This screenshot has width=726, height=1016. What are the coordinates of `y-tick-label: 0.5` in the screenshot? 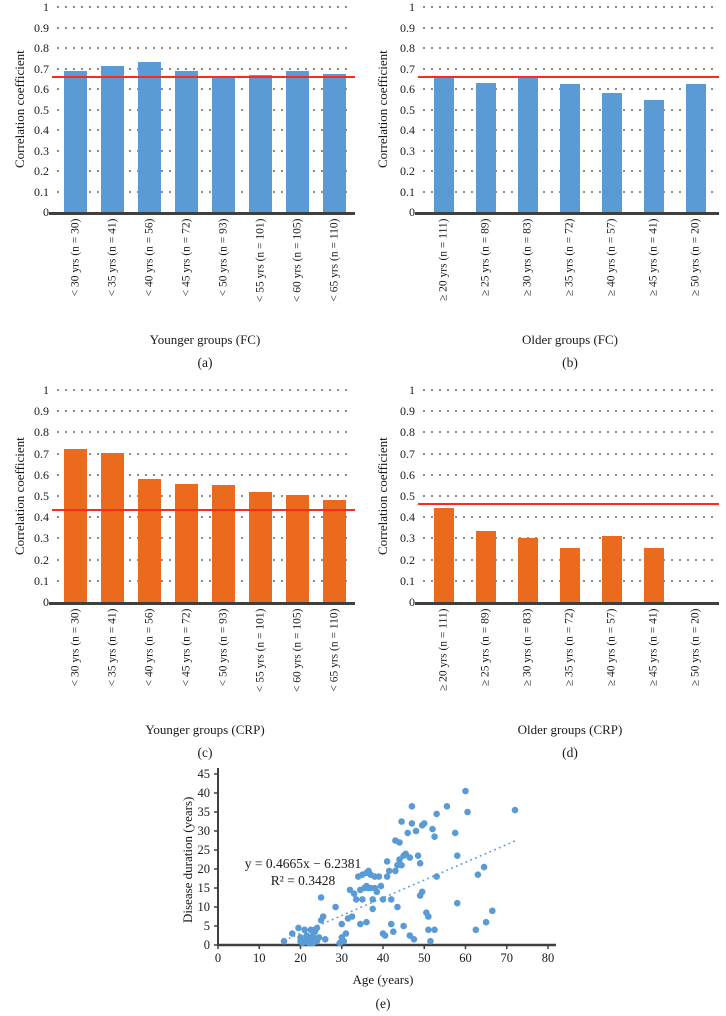 It's located at (407, 496).